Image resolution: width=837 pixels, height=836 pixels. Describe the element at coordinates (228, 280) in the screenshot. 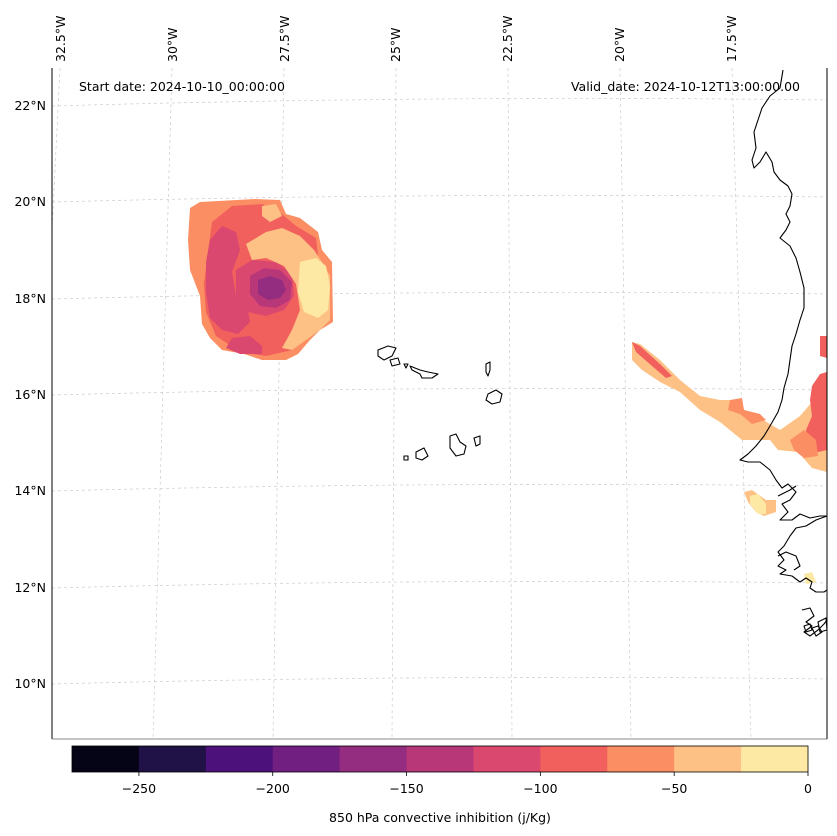

I see `cin-contour-storm-band-left` at that location.